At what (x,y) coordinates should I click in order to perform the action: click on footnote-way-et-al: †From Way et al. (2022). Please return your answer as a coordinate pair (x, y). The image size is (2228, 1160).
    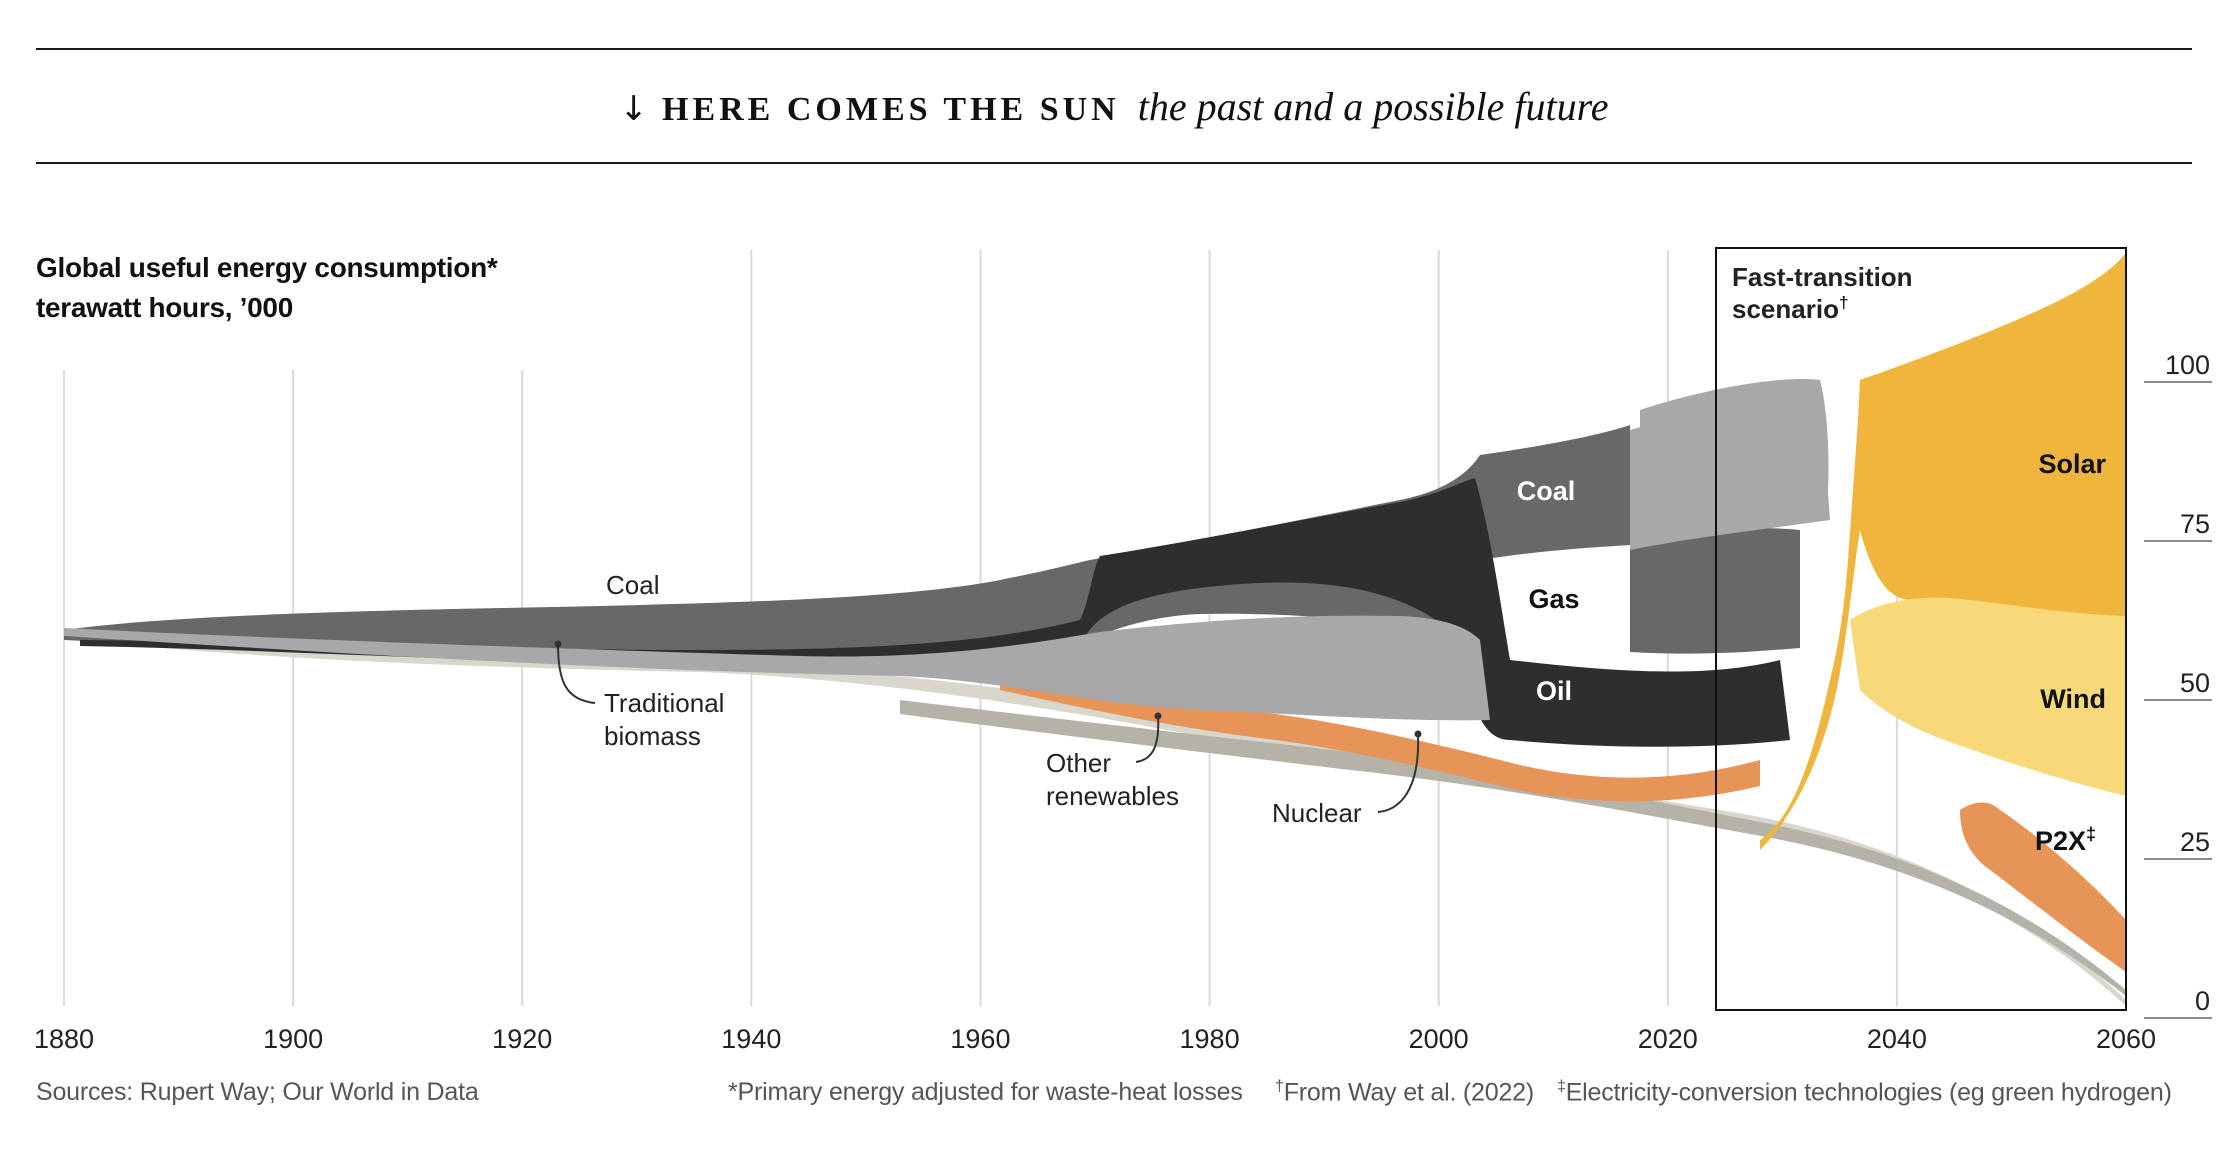
    Looking at the image, I should click on (1404, 1092).